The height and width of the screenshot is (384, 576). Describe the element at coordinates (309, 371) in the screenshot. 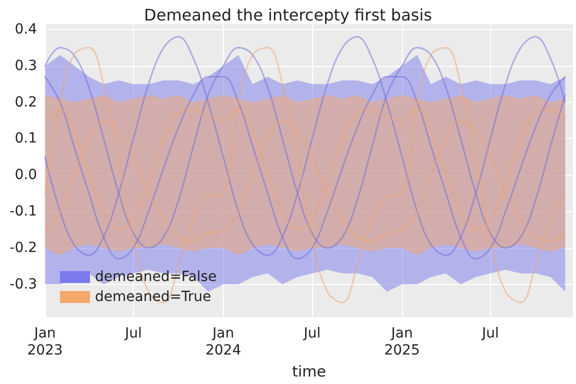

I see `x-axis-title: time` at that location.